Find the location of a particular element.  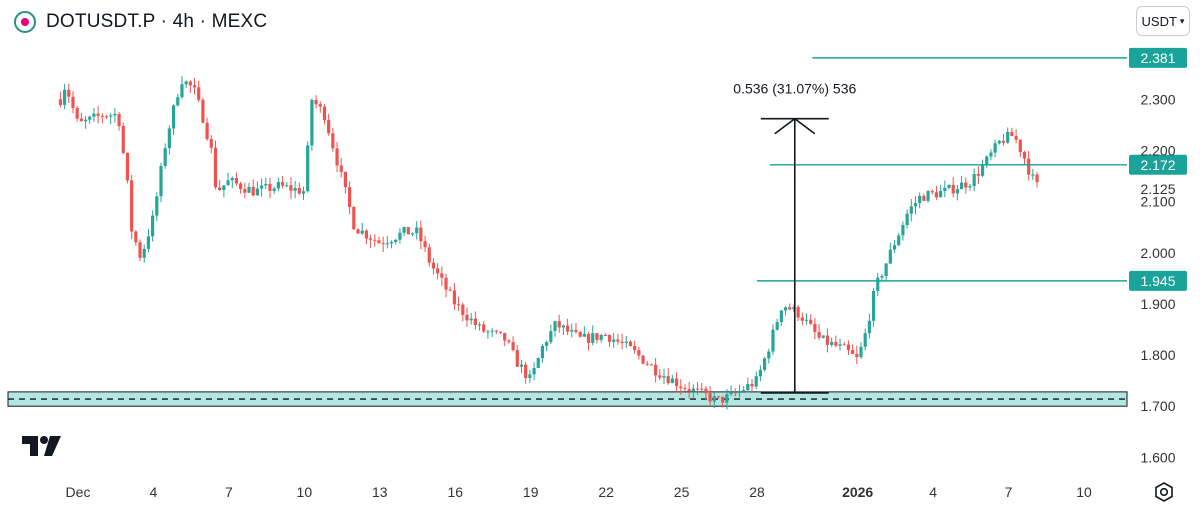

price-tick-label: 2.300 is located at coordinates (1157, 99).